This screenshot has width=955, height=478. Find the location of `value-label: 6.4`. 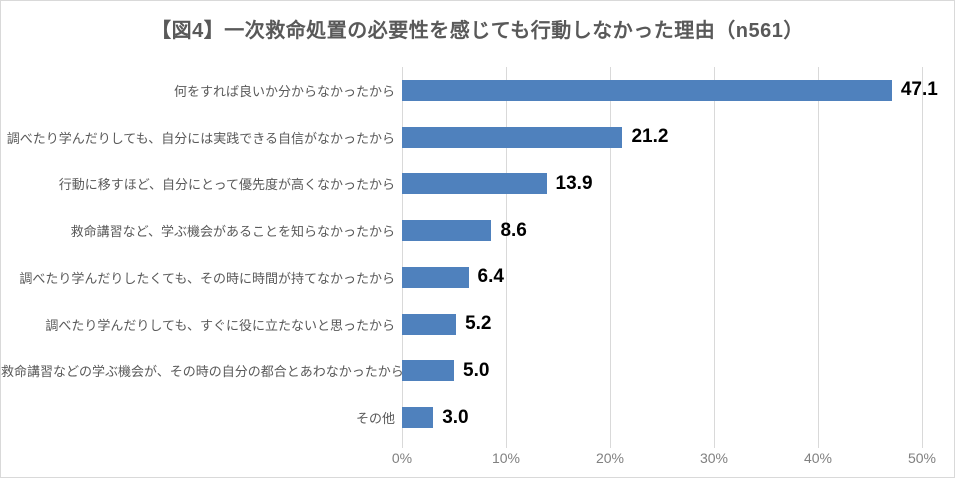

value-label: 6.4 is located at coordinates (490, 277).